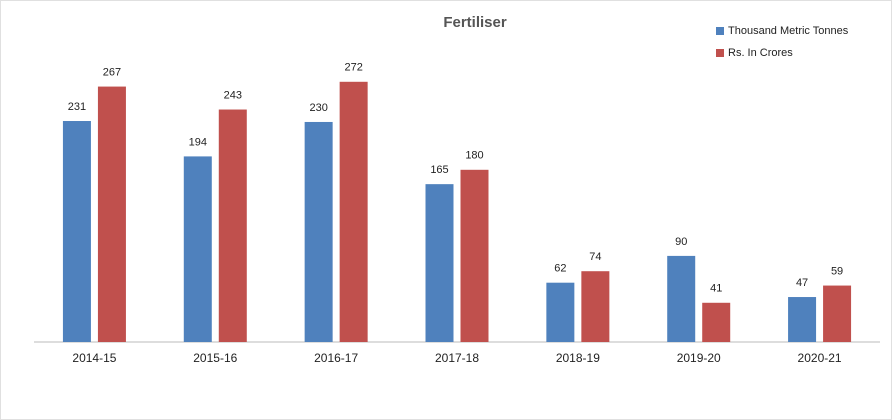 This screenshot has width=892, height=420. Describe the element at coordinates (595, 257) in the screenshot. I see `data-label: 74` at that location.